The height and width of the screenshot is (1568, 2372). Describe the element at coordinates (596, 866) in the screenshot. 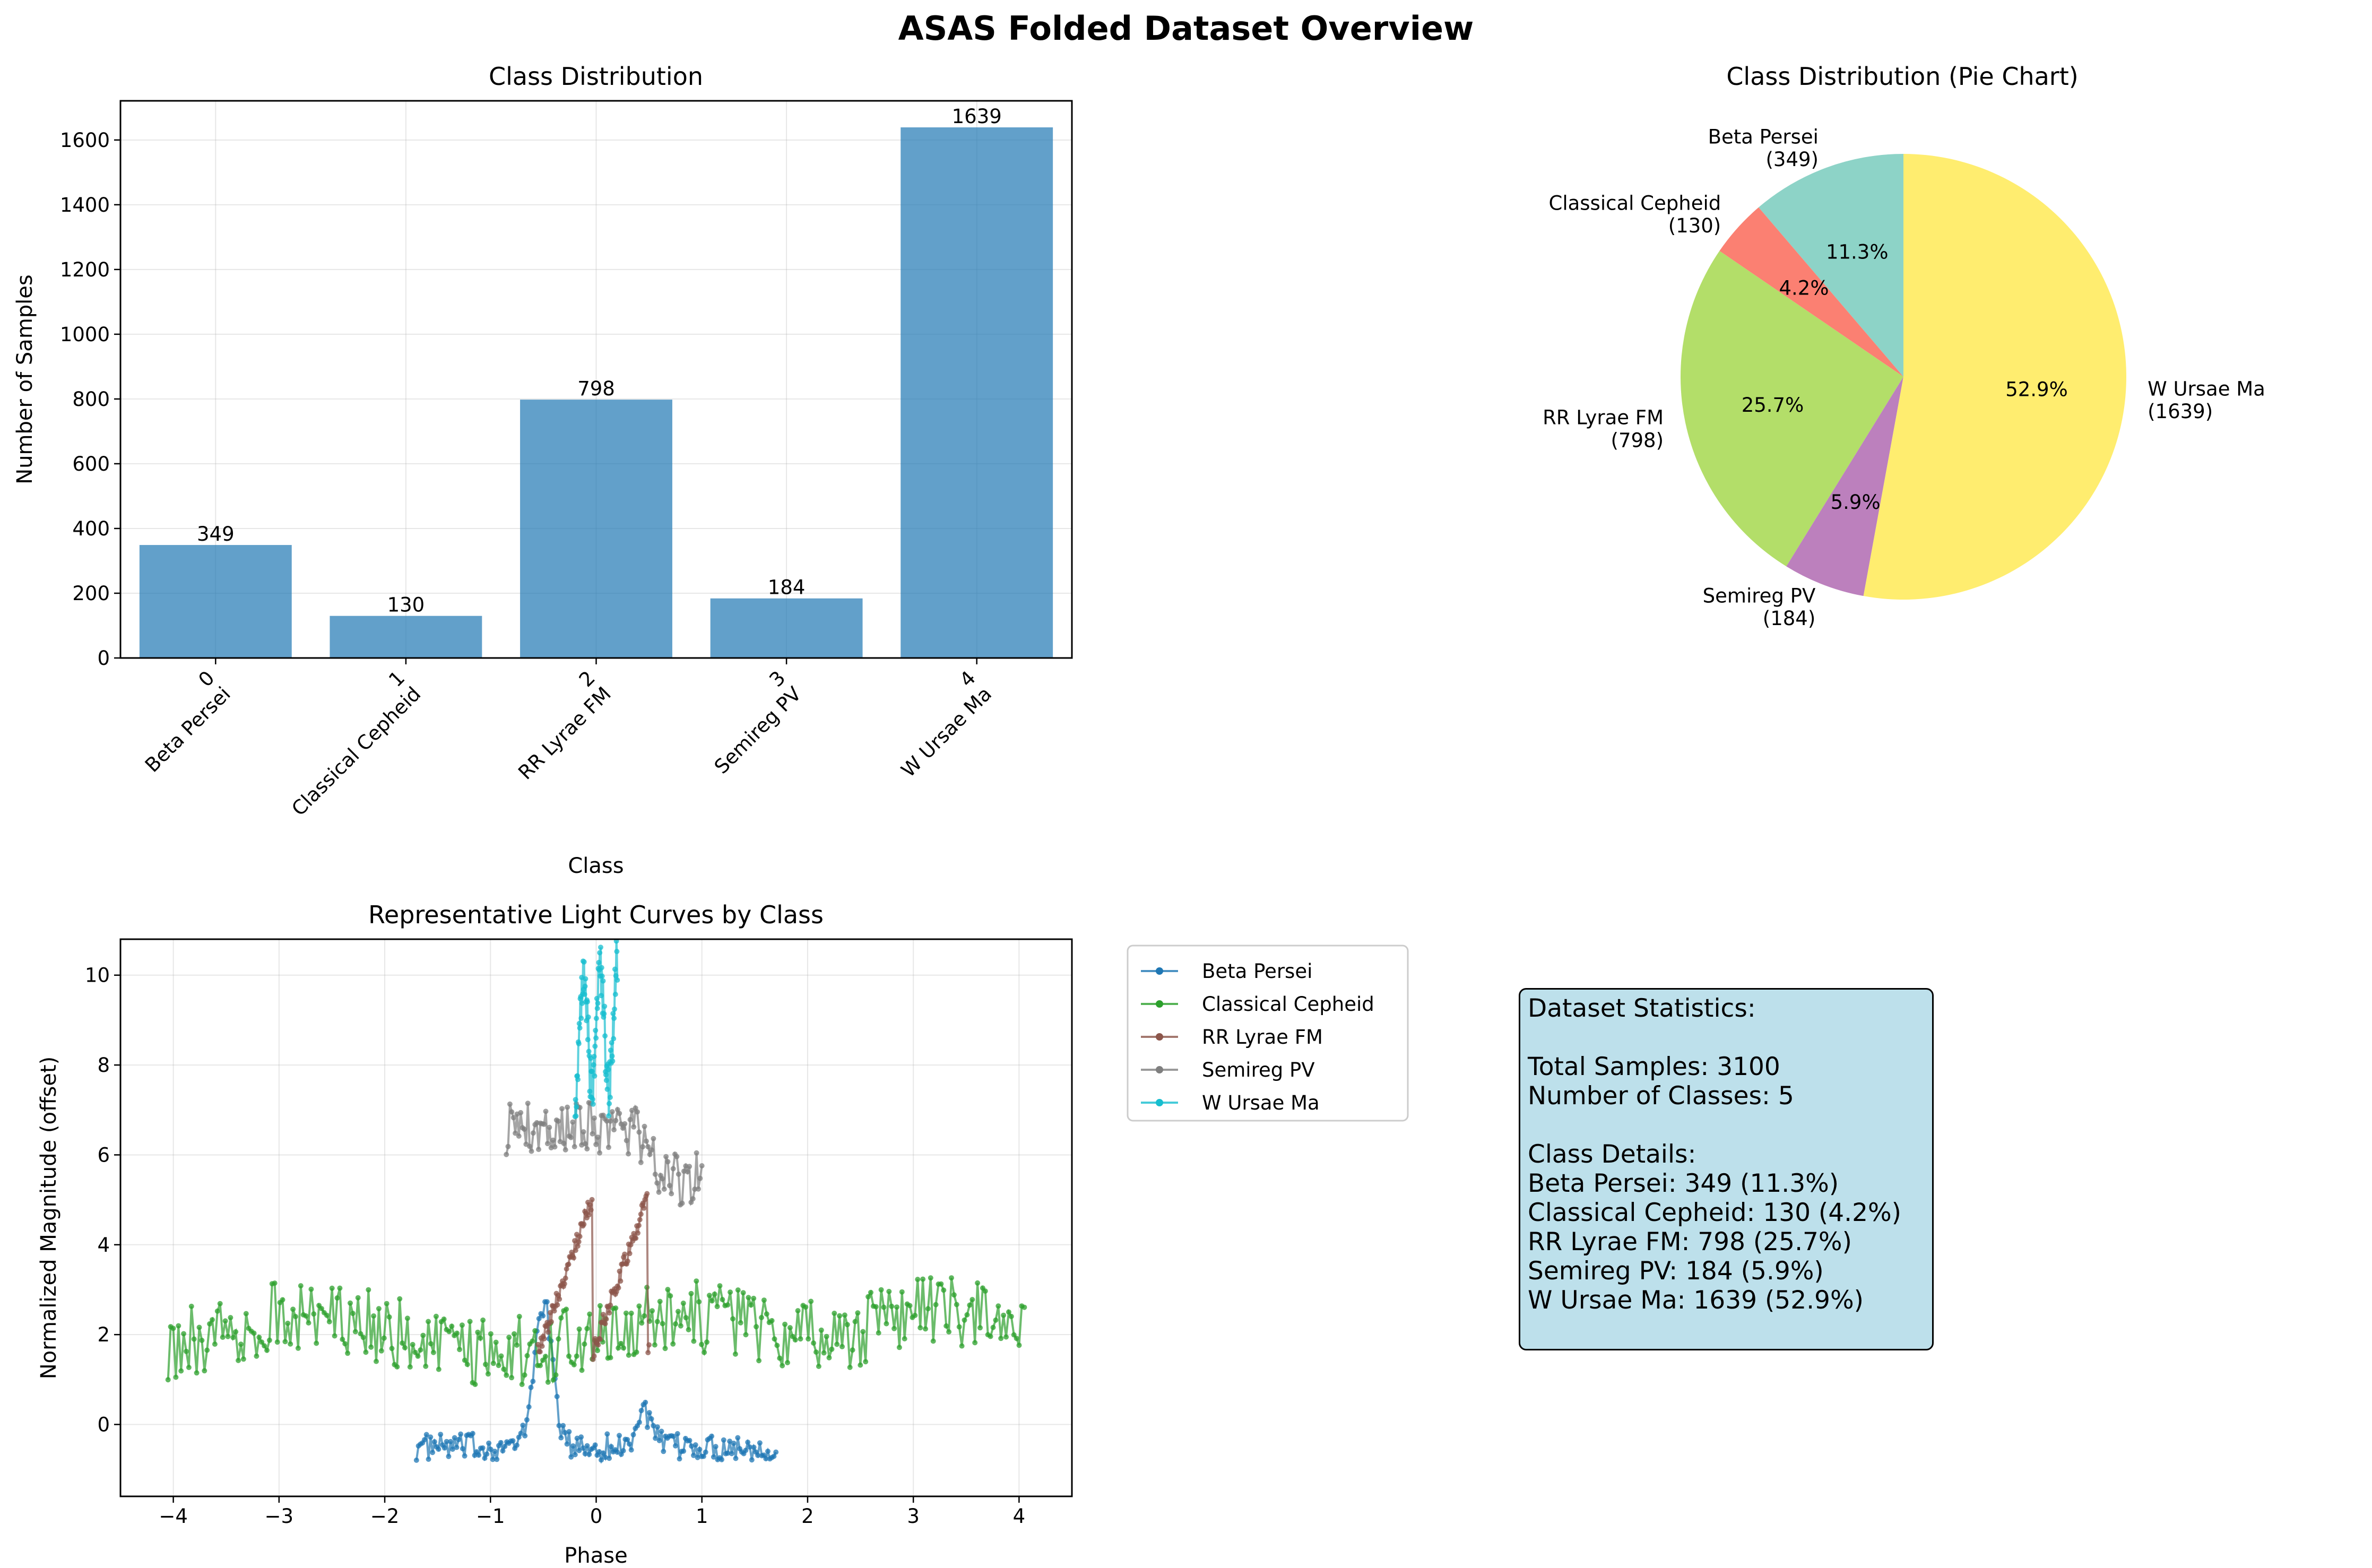

I see `bar-x-axis-label: Class` at that location.